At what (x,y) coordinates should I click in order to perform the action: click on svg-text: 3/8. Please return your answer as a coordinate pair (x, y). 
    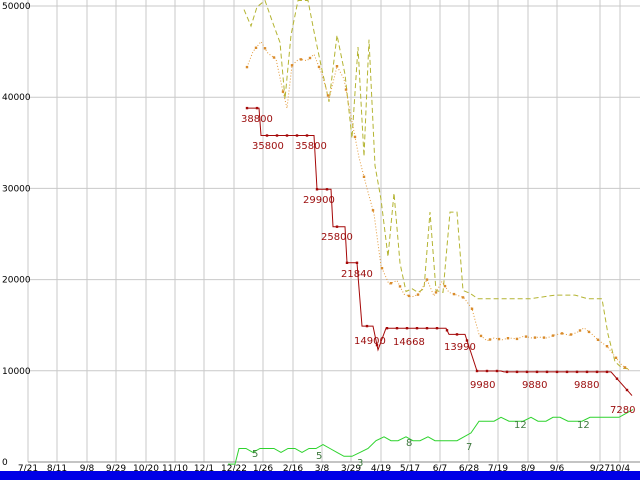
    Looking at the image, I should click on (322, 468).